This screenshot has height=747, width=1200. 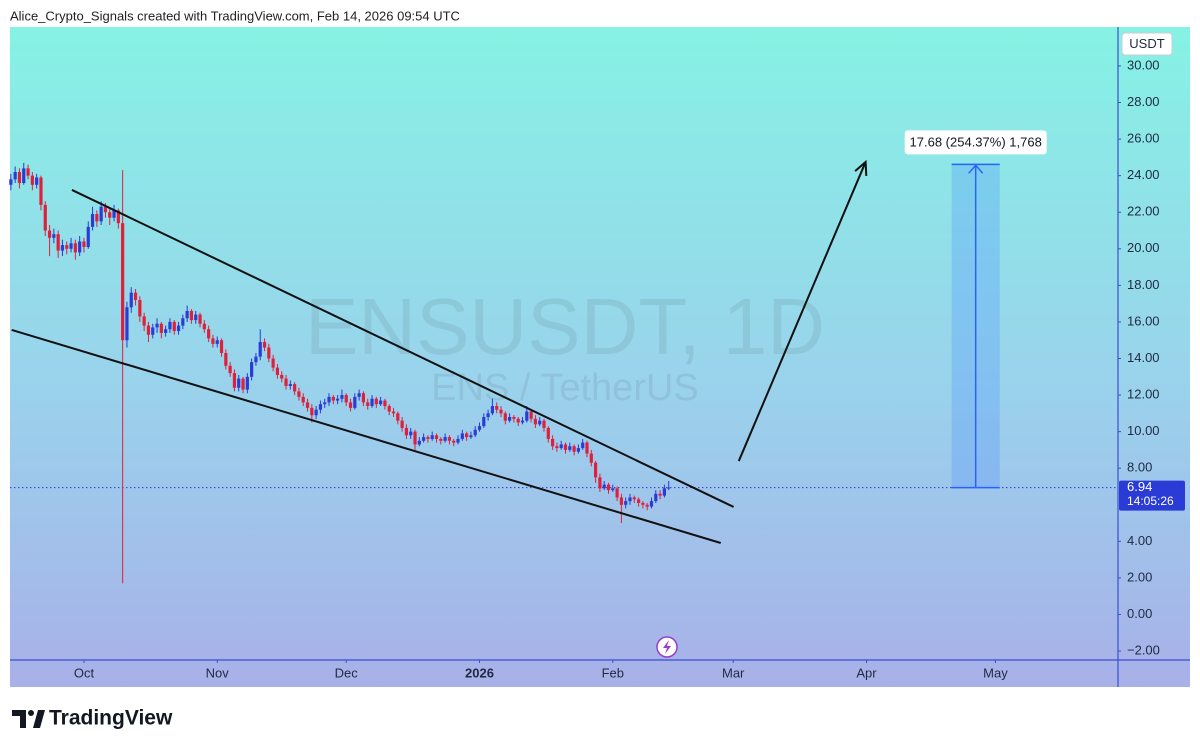 What do you see at coordinates (1143, 284) in the screenshot?
I see `y-tick-label: 18.00` at bounding box center [1143, 284].